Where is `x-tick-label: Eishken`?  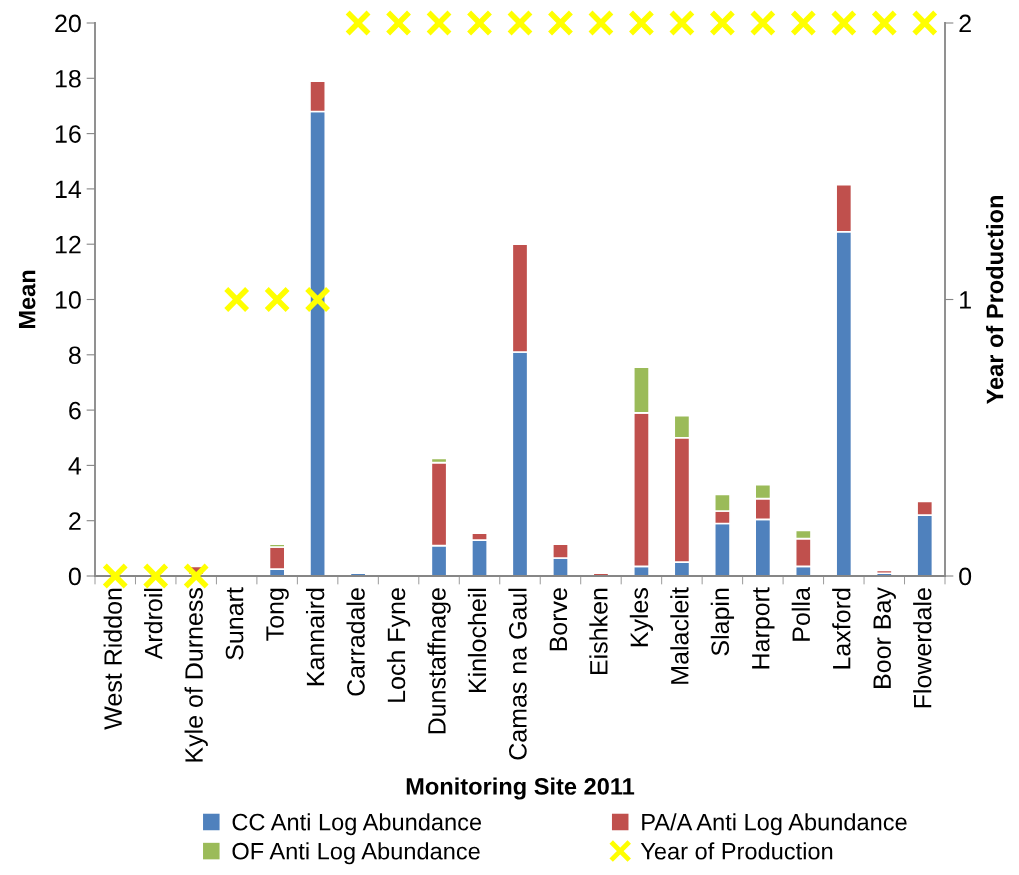
x-tick-label: Eishken is located at coordinates (598, 631).